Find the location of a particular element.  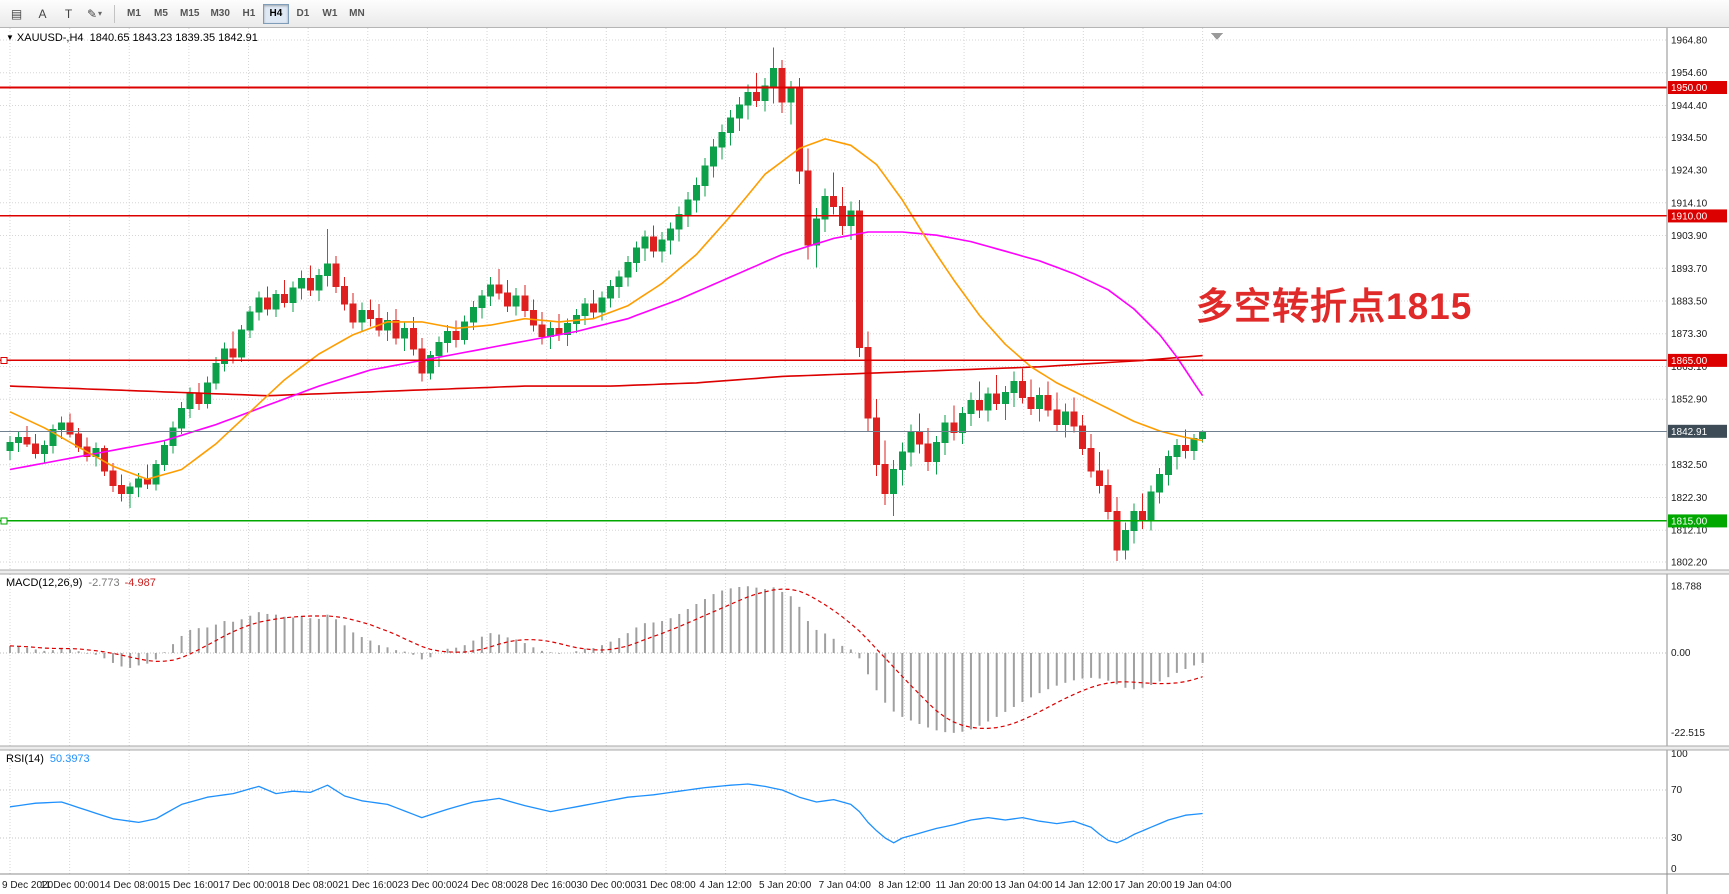

price-box-1815.00 is located at coordinates (1697, 521).